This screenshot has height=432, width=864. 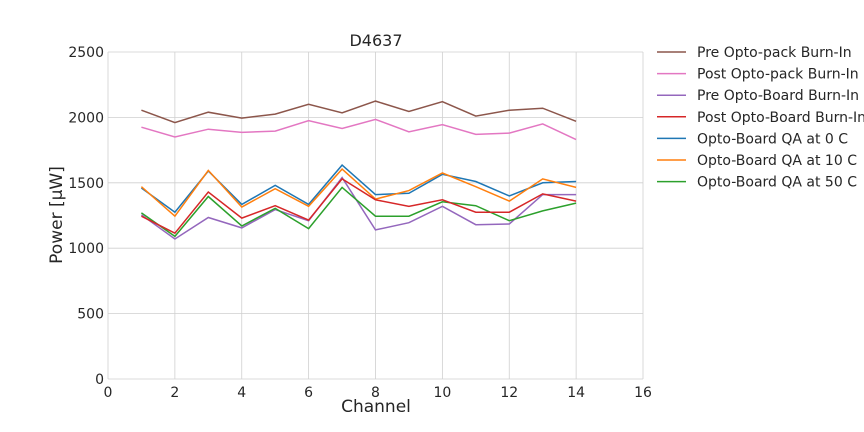 I want to click on y-tick-label: 500, so click(x=90, y=315).